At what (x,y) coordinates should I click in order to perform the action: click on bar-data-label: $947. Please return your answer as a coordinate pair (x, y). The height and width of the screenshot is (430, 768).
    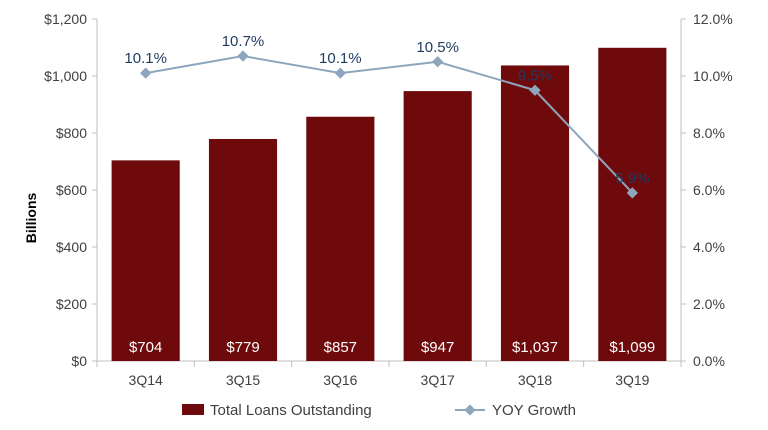
    Looking at the image, I should click on (437, 347).